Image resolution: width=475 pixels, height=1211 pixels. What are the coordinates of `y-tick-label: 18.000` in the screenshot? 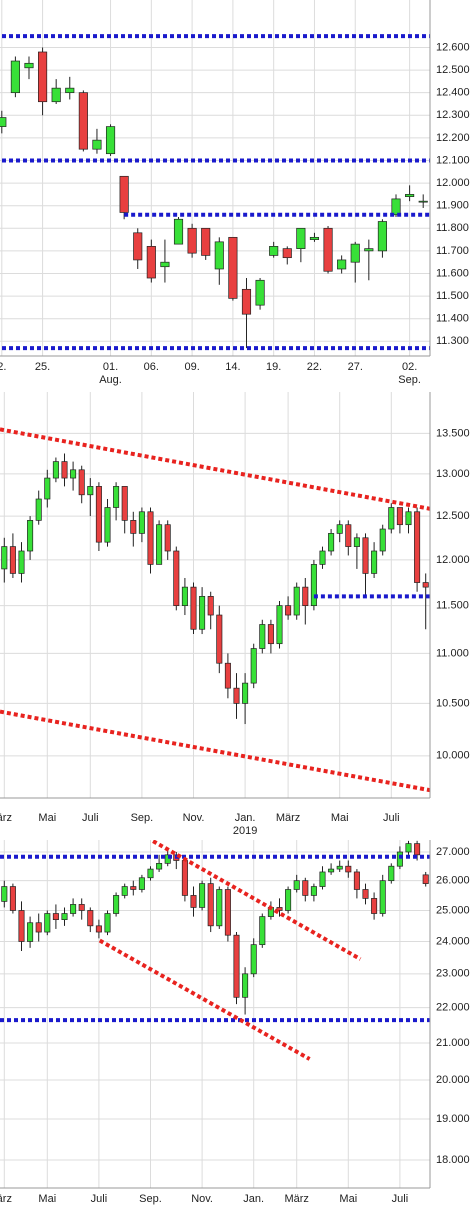 It's located at (453, 1160).